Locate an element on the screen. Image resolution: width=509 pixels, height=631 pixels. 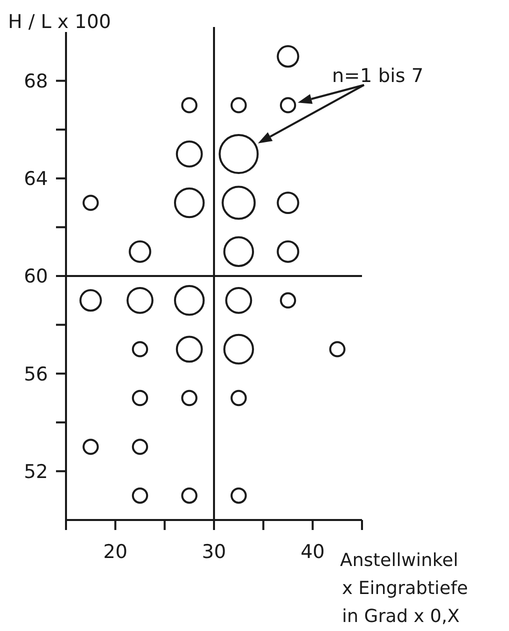
y-tick-label: 64 is located at coordinates (36, 179).